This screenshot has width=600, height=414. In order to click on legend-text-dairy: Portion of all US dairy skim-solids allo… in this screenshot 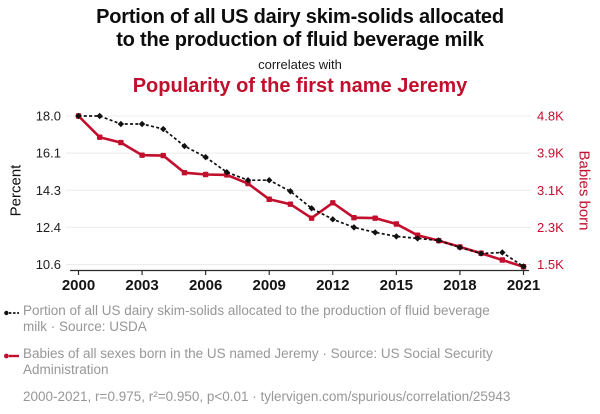, I will do `click(256, 319)`.